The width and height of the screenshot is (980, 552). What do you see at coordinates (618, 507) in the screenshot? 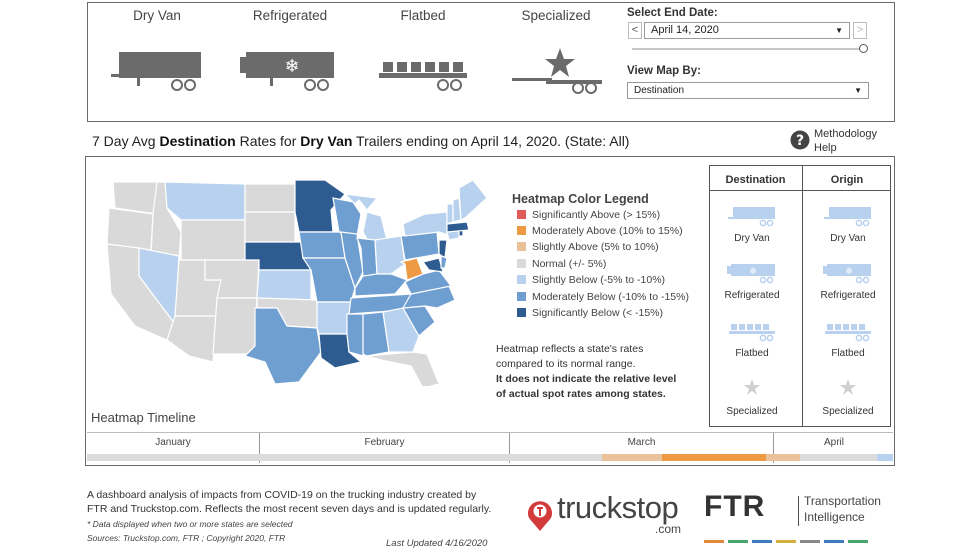
I see `truckstop-wordmark: truckstop` at bounding box center [618, 507].